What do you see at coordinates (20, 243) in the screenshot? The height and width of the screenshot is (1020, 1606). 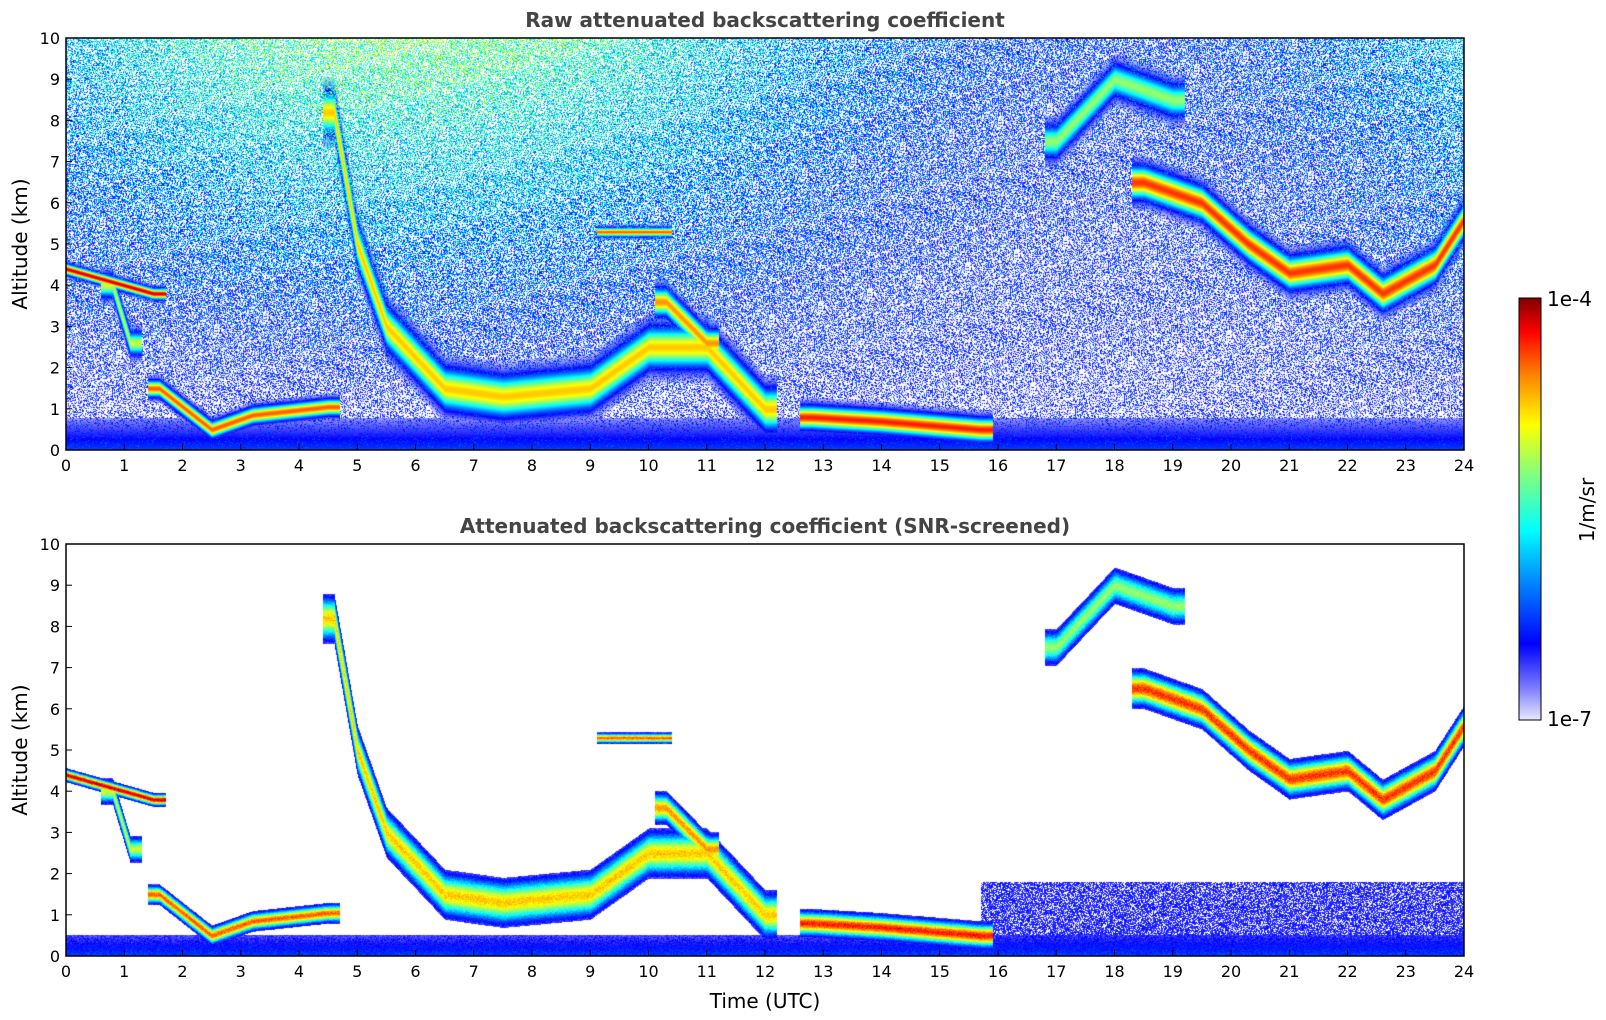 I see `panel-raw-y-label: Altitude (km)` at bounding box center [20, 243].